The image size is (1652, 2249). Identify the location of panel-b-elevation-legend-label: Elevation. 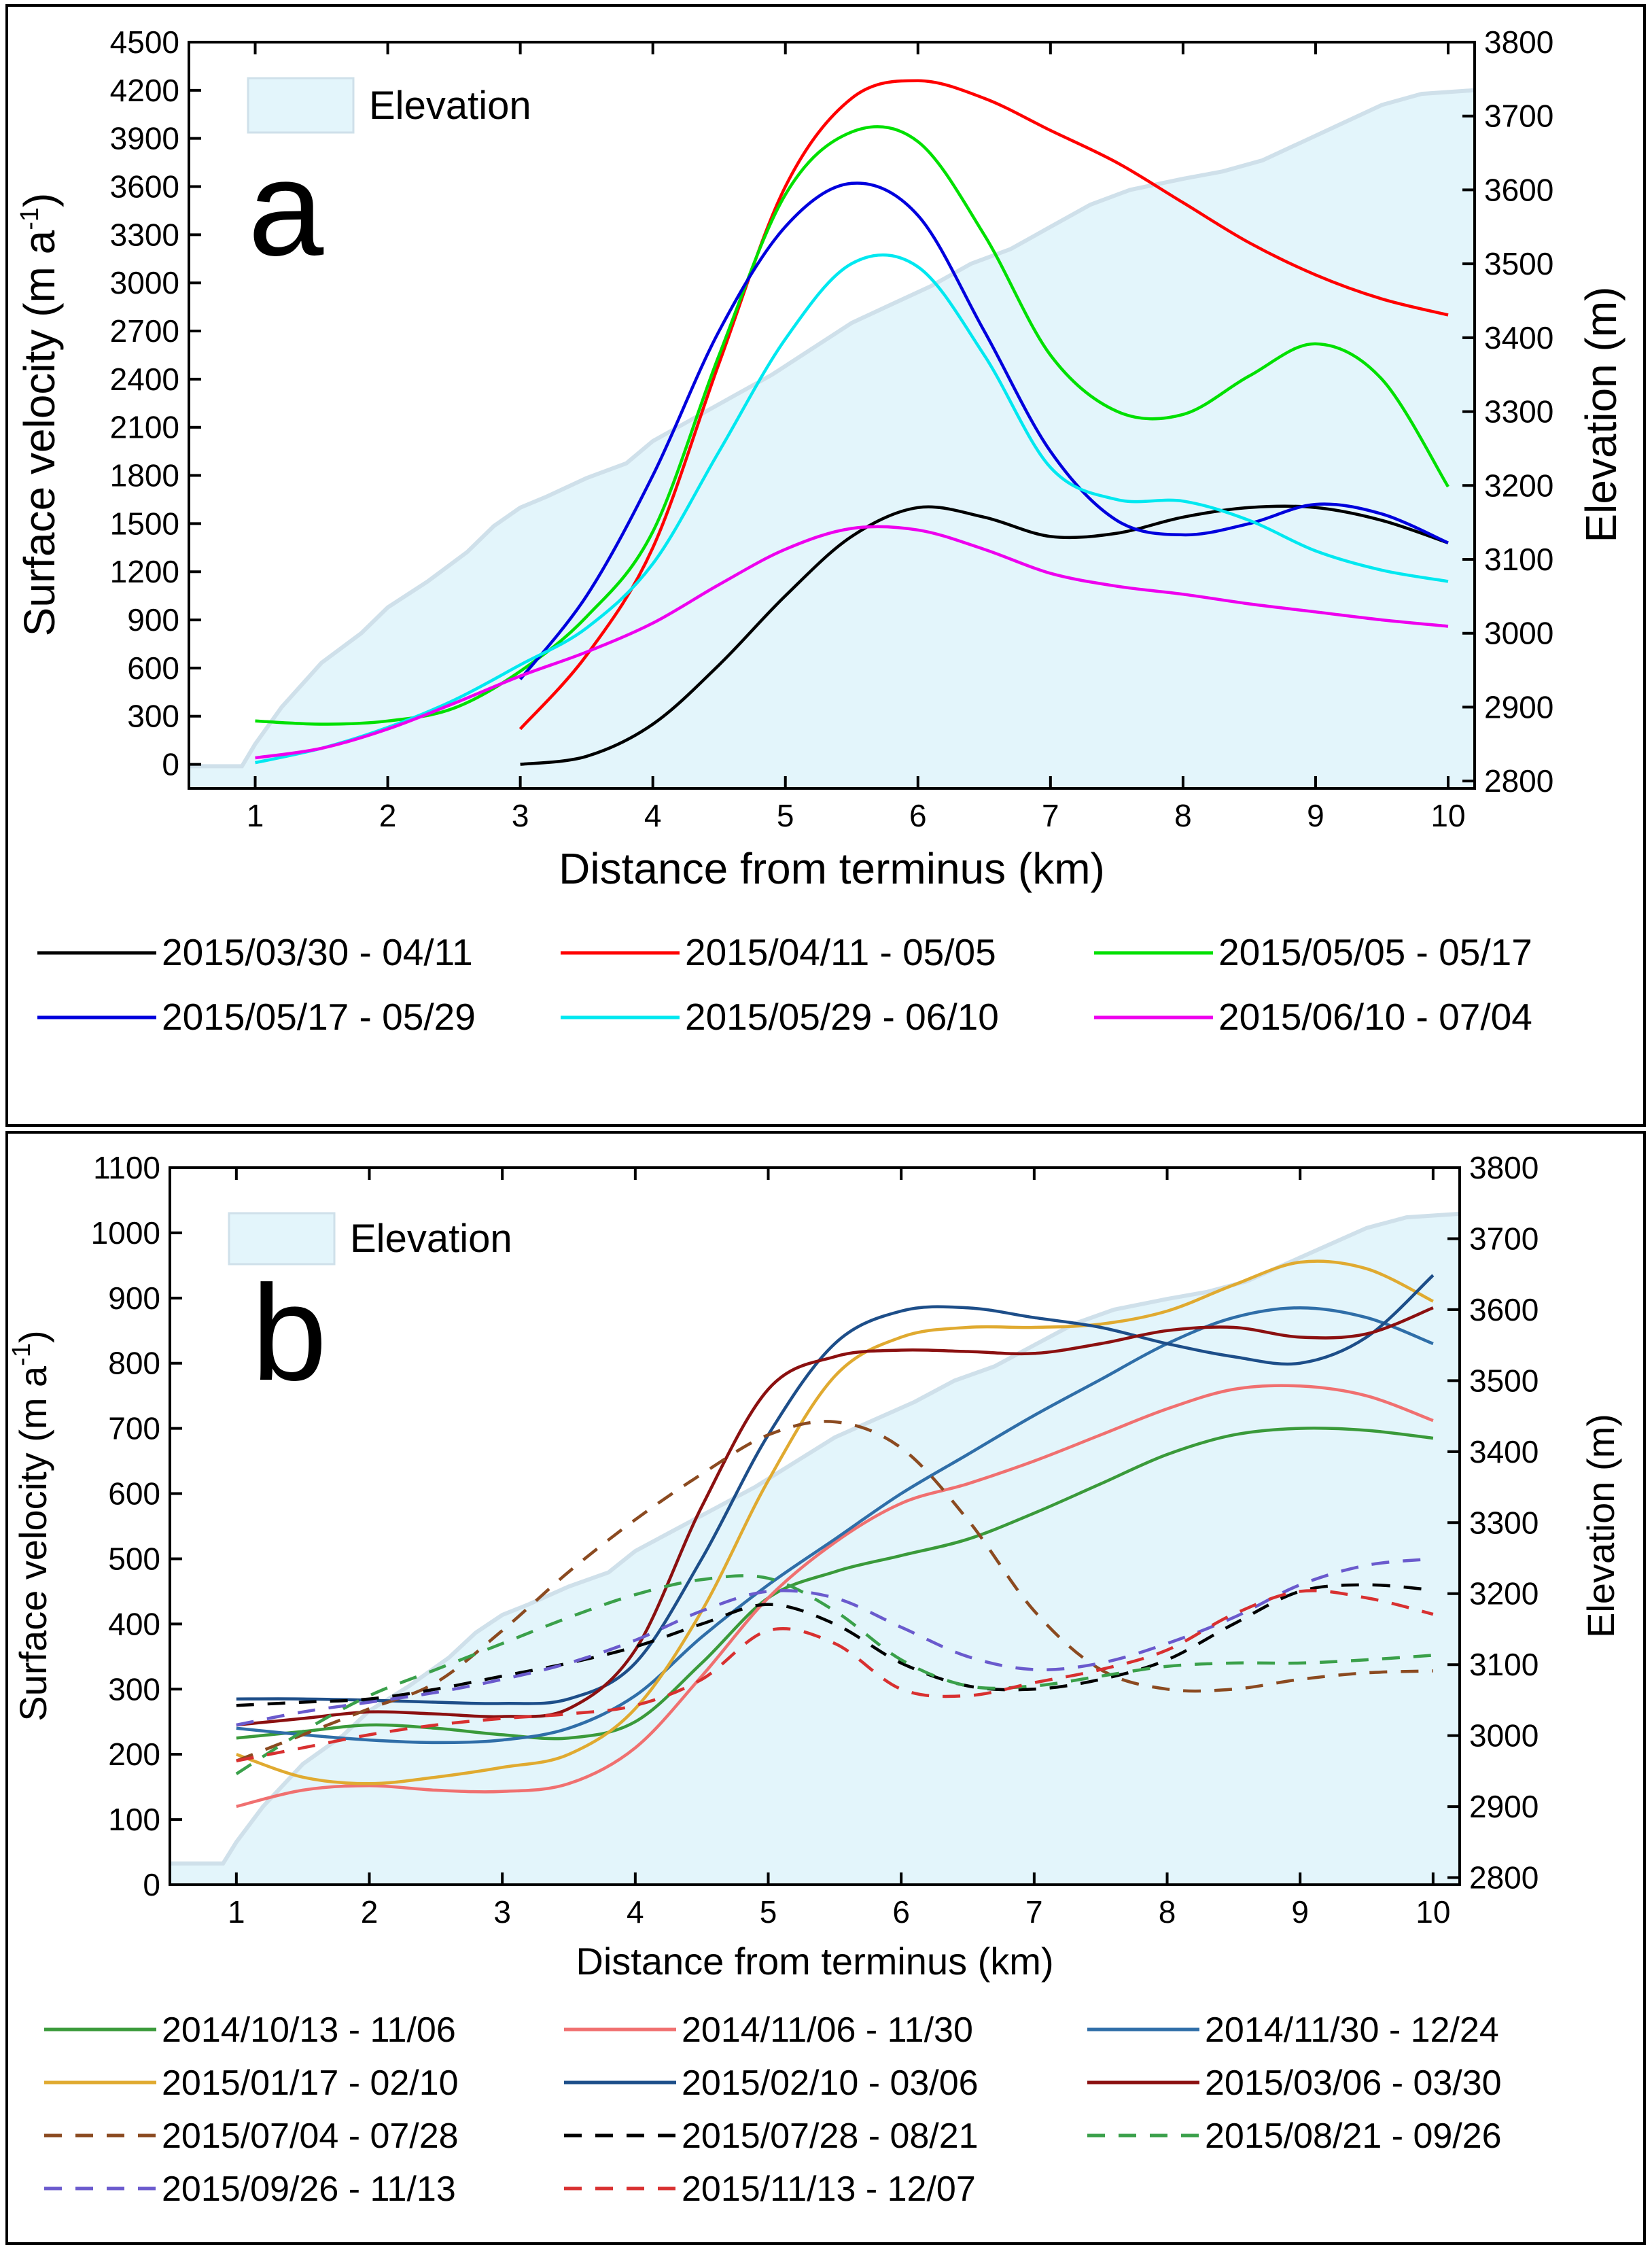
(431, 1239).